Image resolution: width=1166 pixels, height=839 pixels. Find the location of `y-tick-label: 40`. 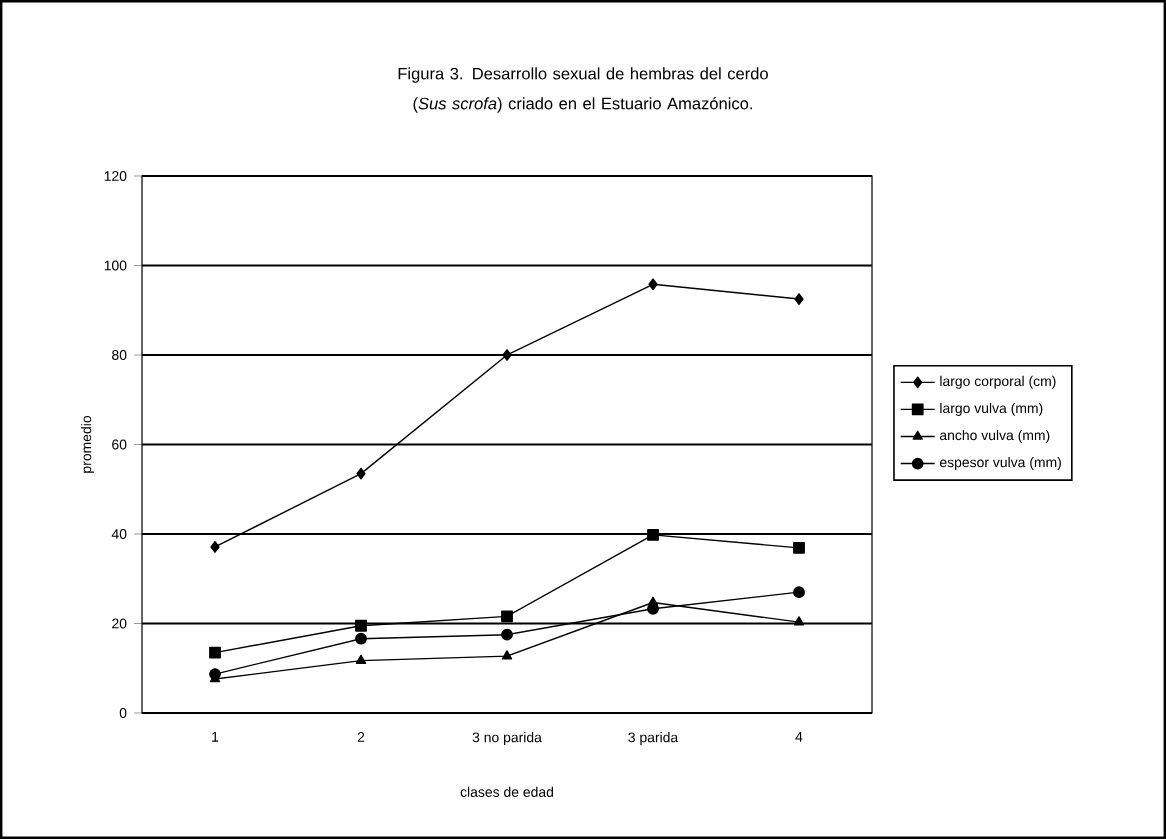

y-tick-label: 40 is located at coordinates (119, 534).